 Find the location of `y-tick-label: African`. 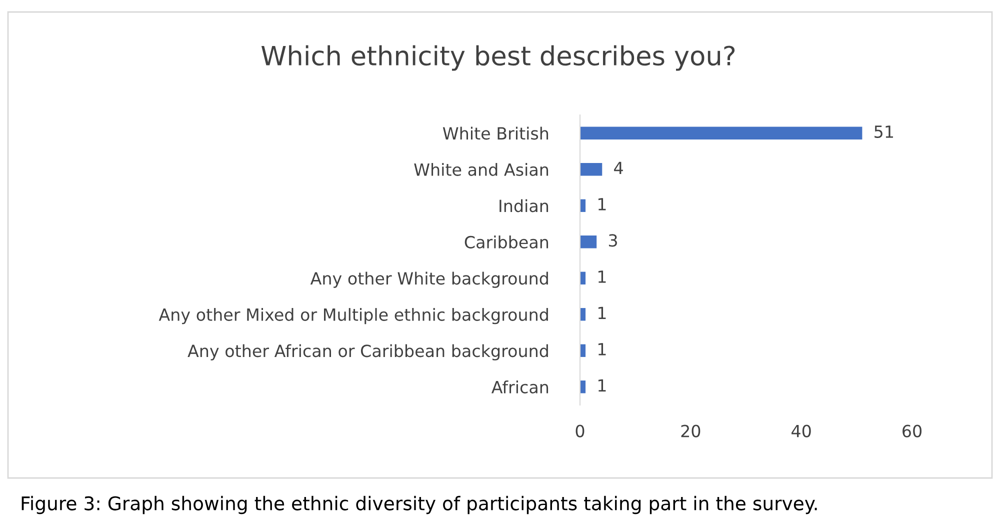

y-tick-label: African is located at coordinates (519, 387).